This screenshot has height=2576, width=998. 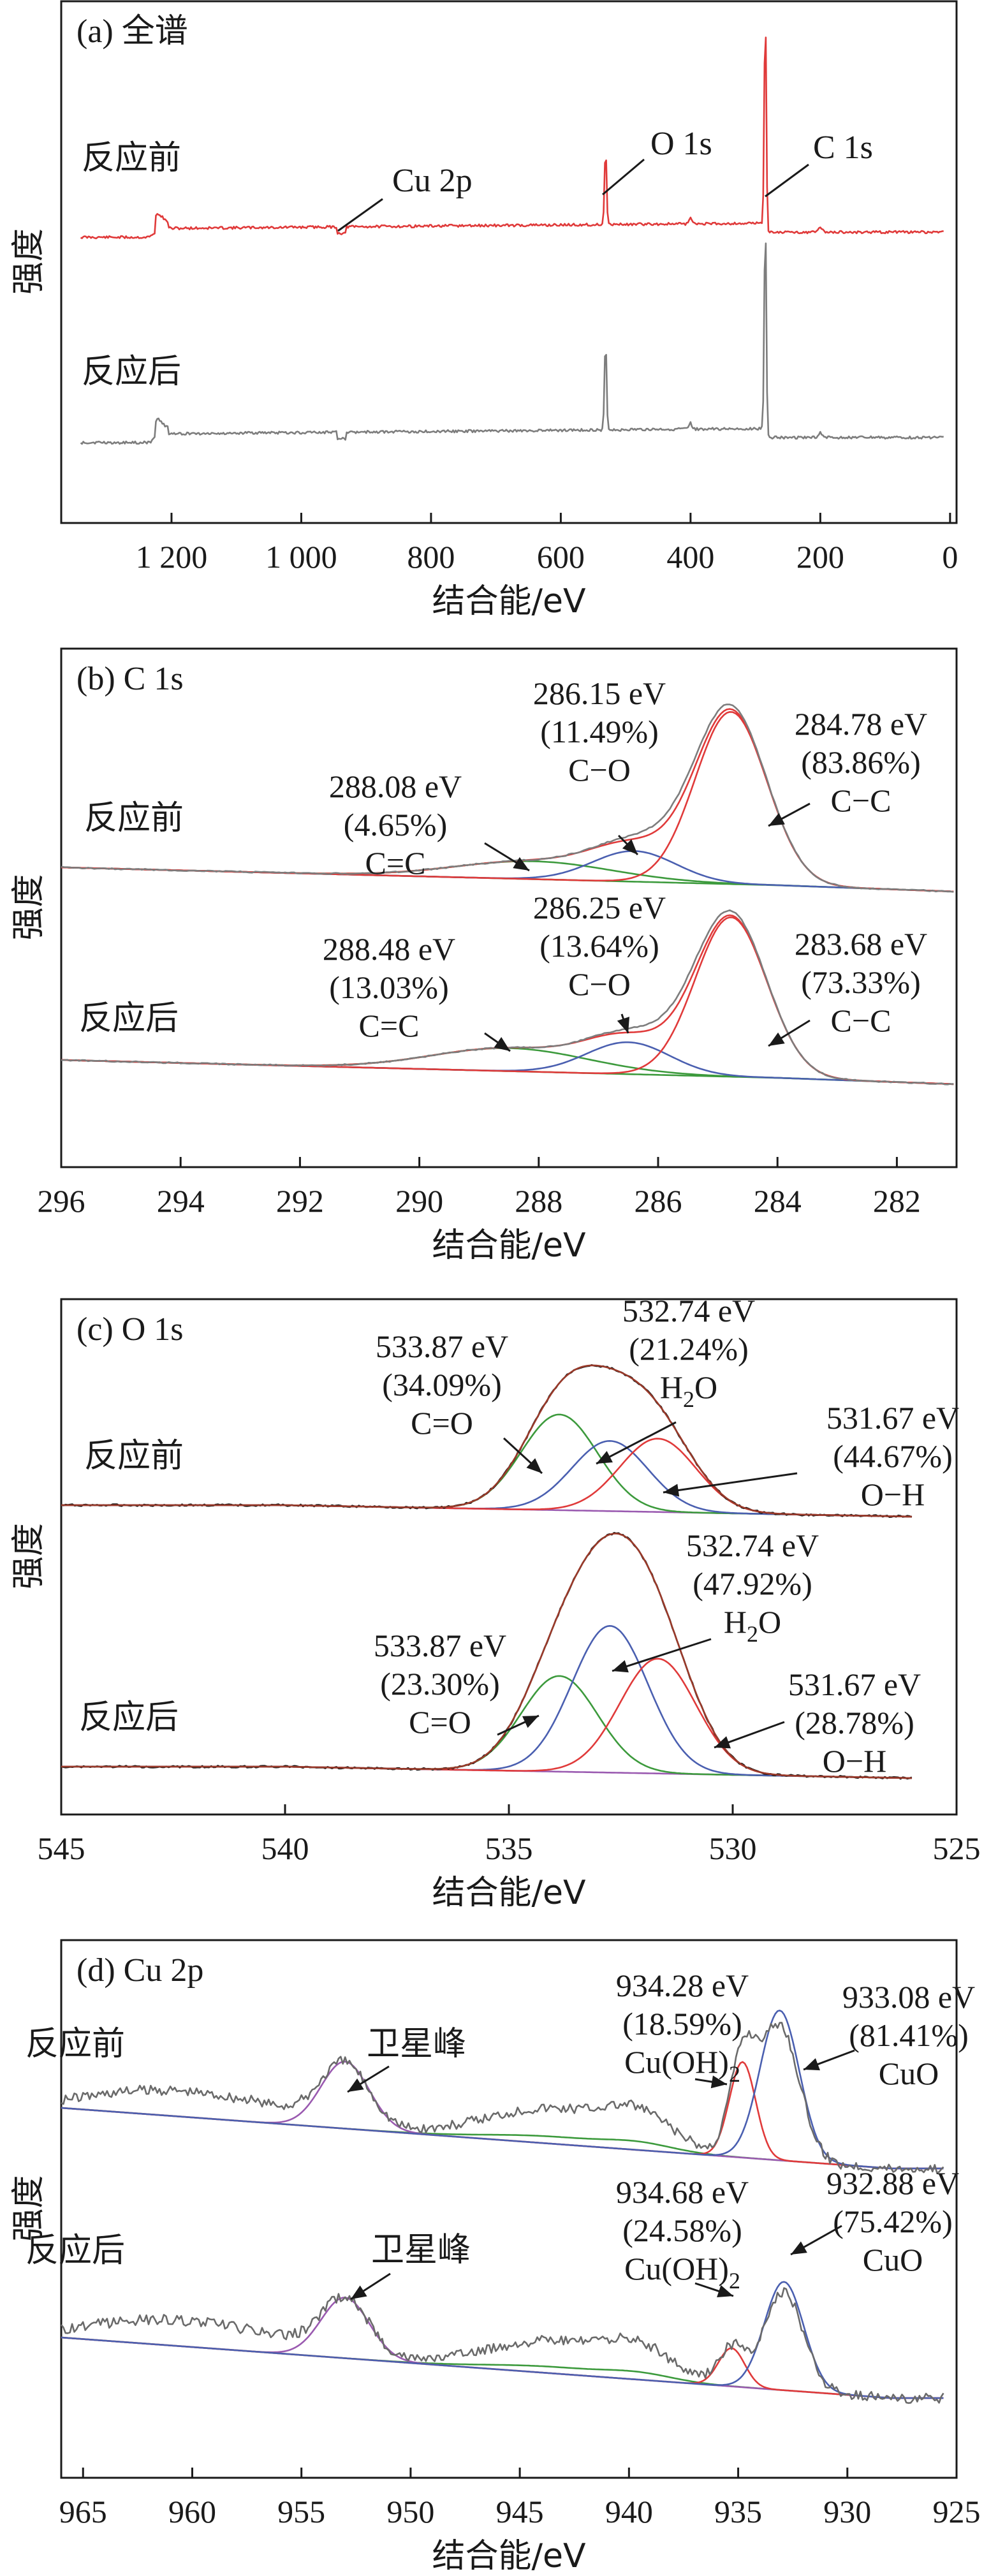 What do you see at coordinates (301, 2511) in the screenshot?
I see `x-tick-label: 955` at bounding box center [301, 2511].